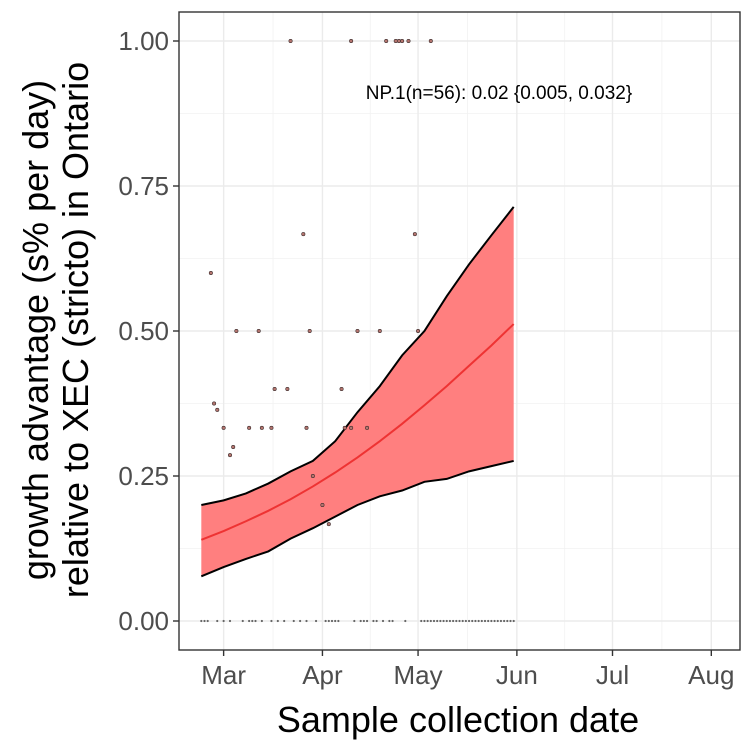 Image resolution: width=750 pixels, height=755 pixels. Describe the element at coordinates (612, 675) in the screenshot. I see `x-tick-label: Jul` at that location.